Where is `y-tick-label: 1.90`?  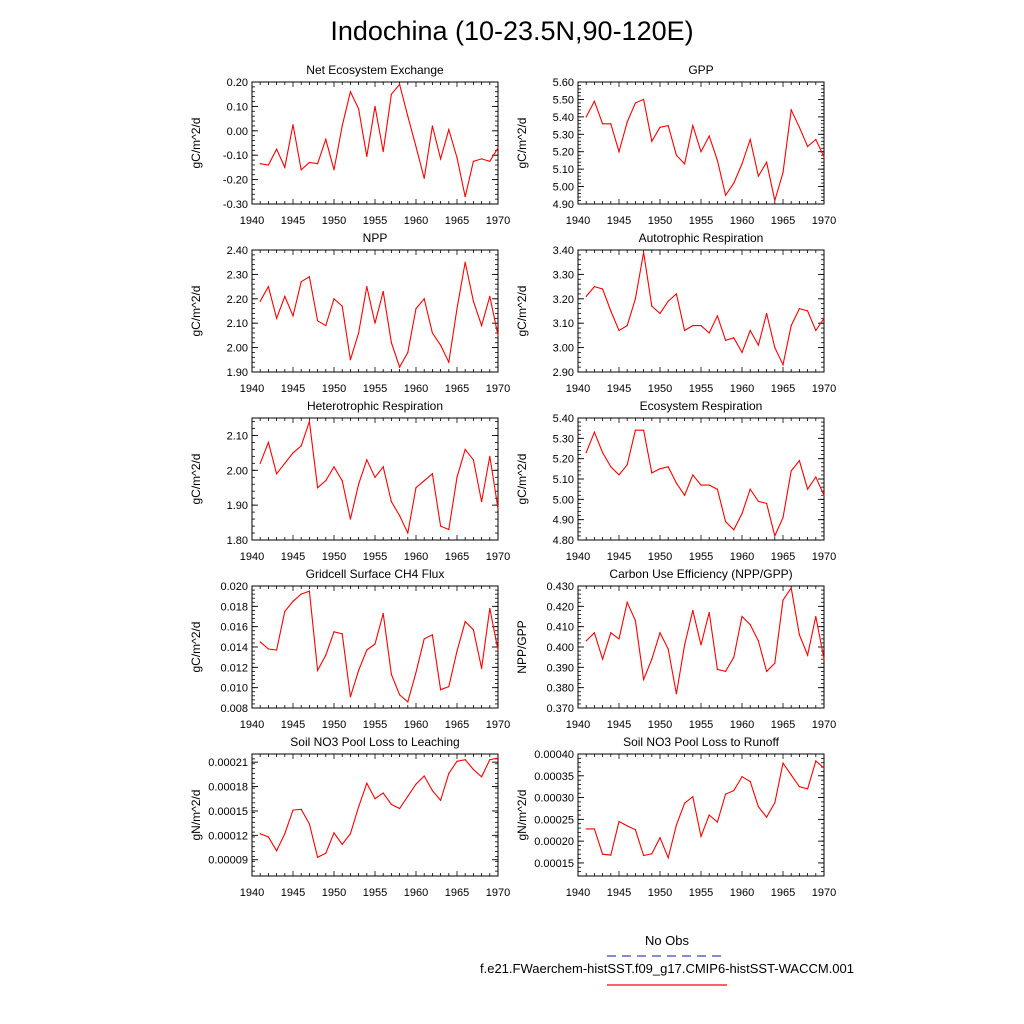 y-tick-label: 1.90 is located at coordinates (237, 373).